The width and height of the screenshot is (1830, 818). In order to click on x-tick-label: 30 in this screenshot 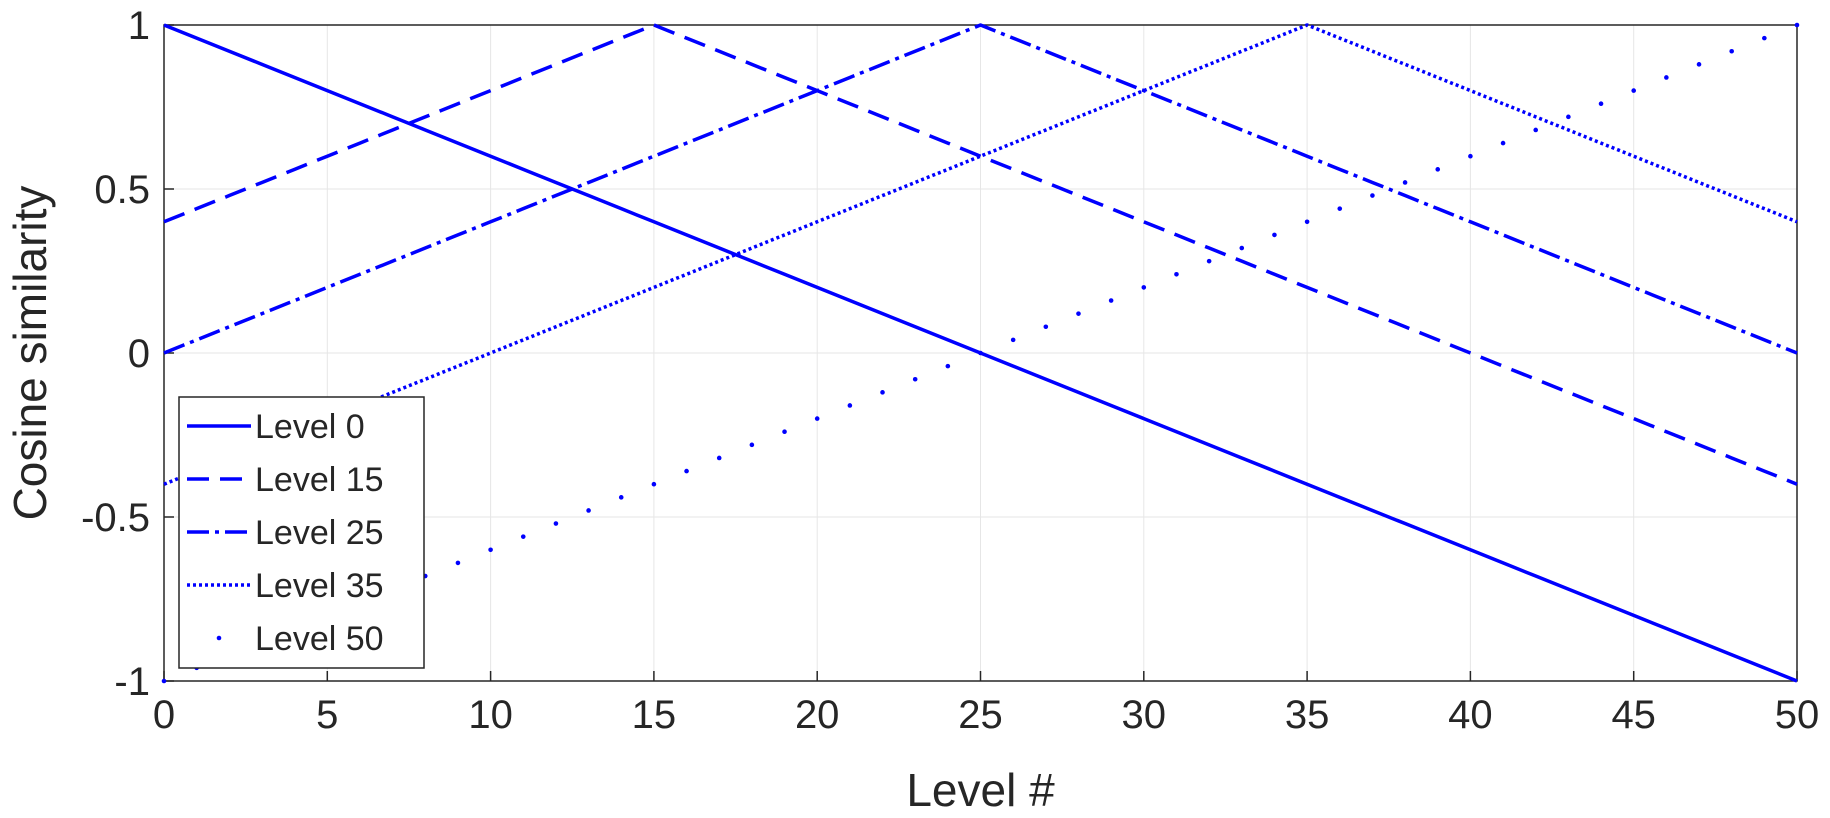, I will do `click(1144, 715)`.